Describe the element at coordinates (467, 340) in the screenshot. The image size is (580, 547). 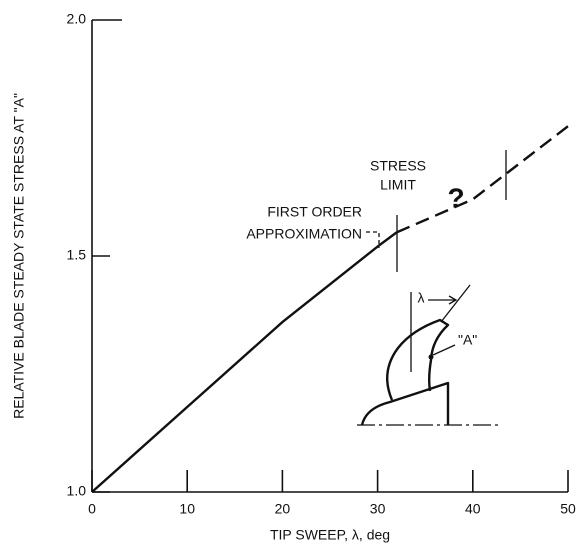
I see `annotation: "A"` at that location.